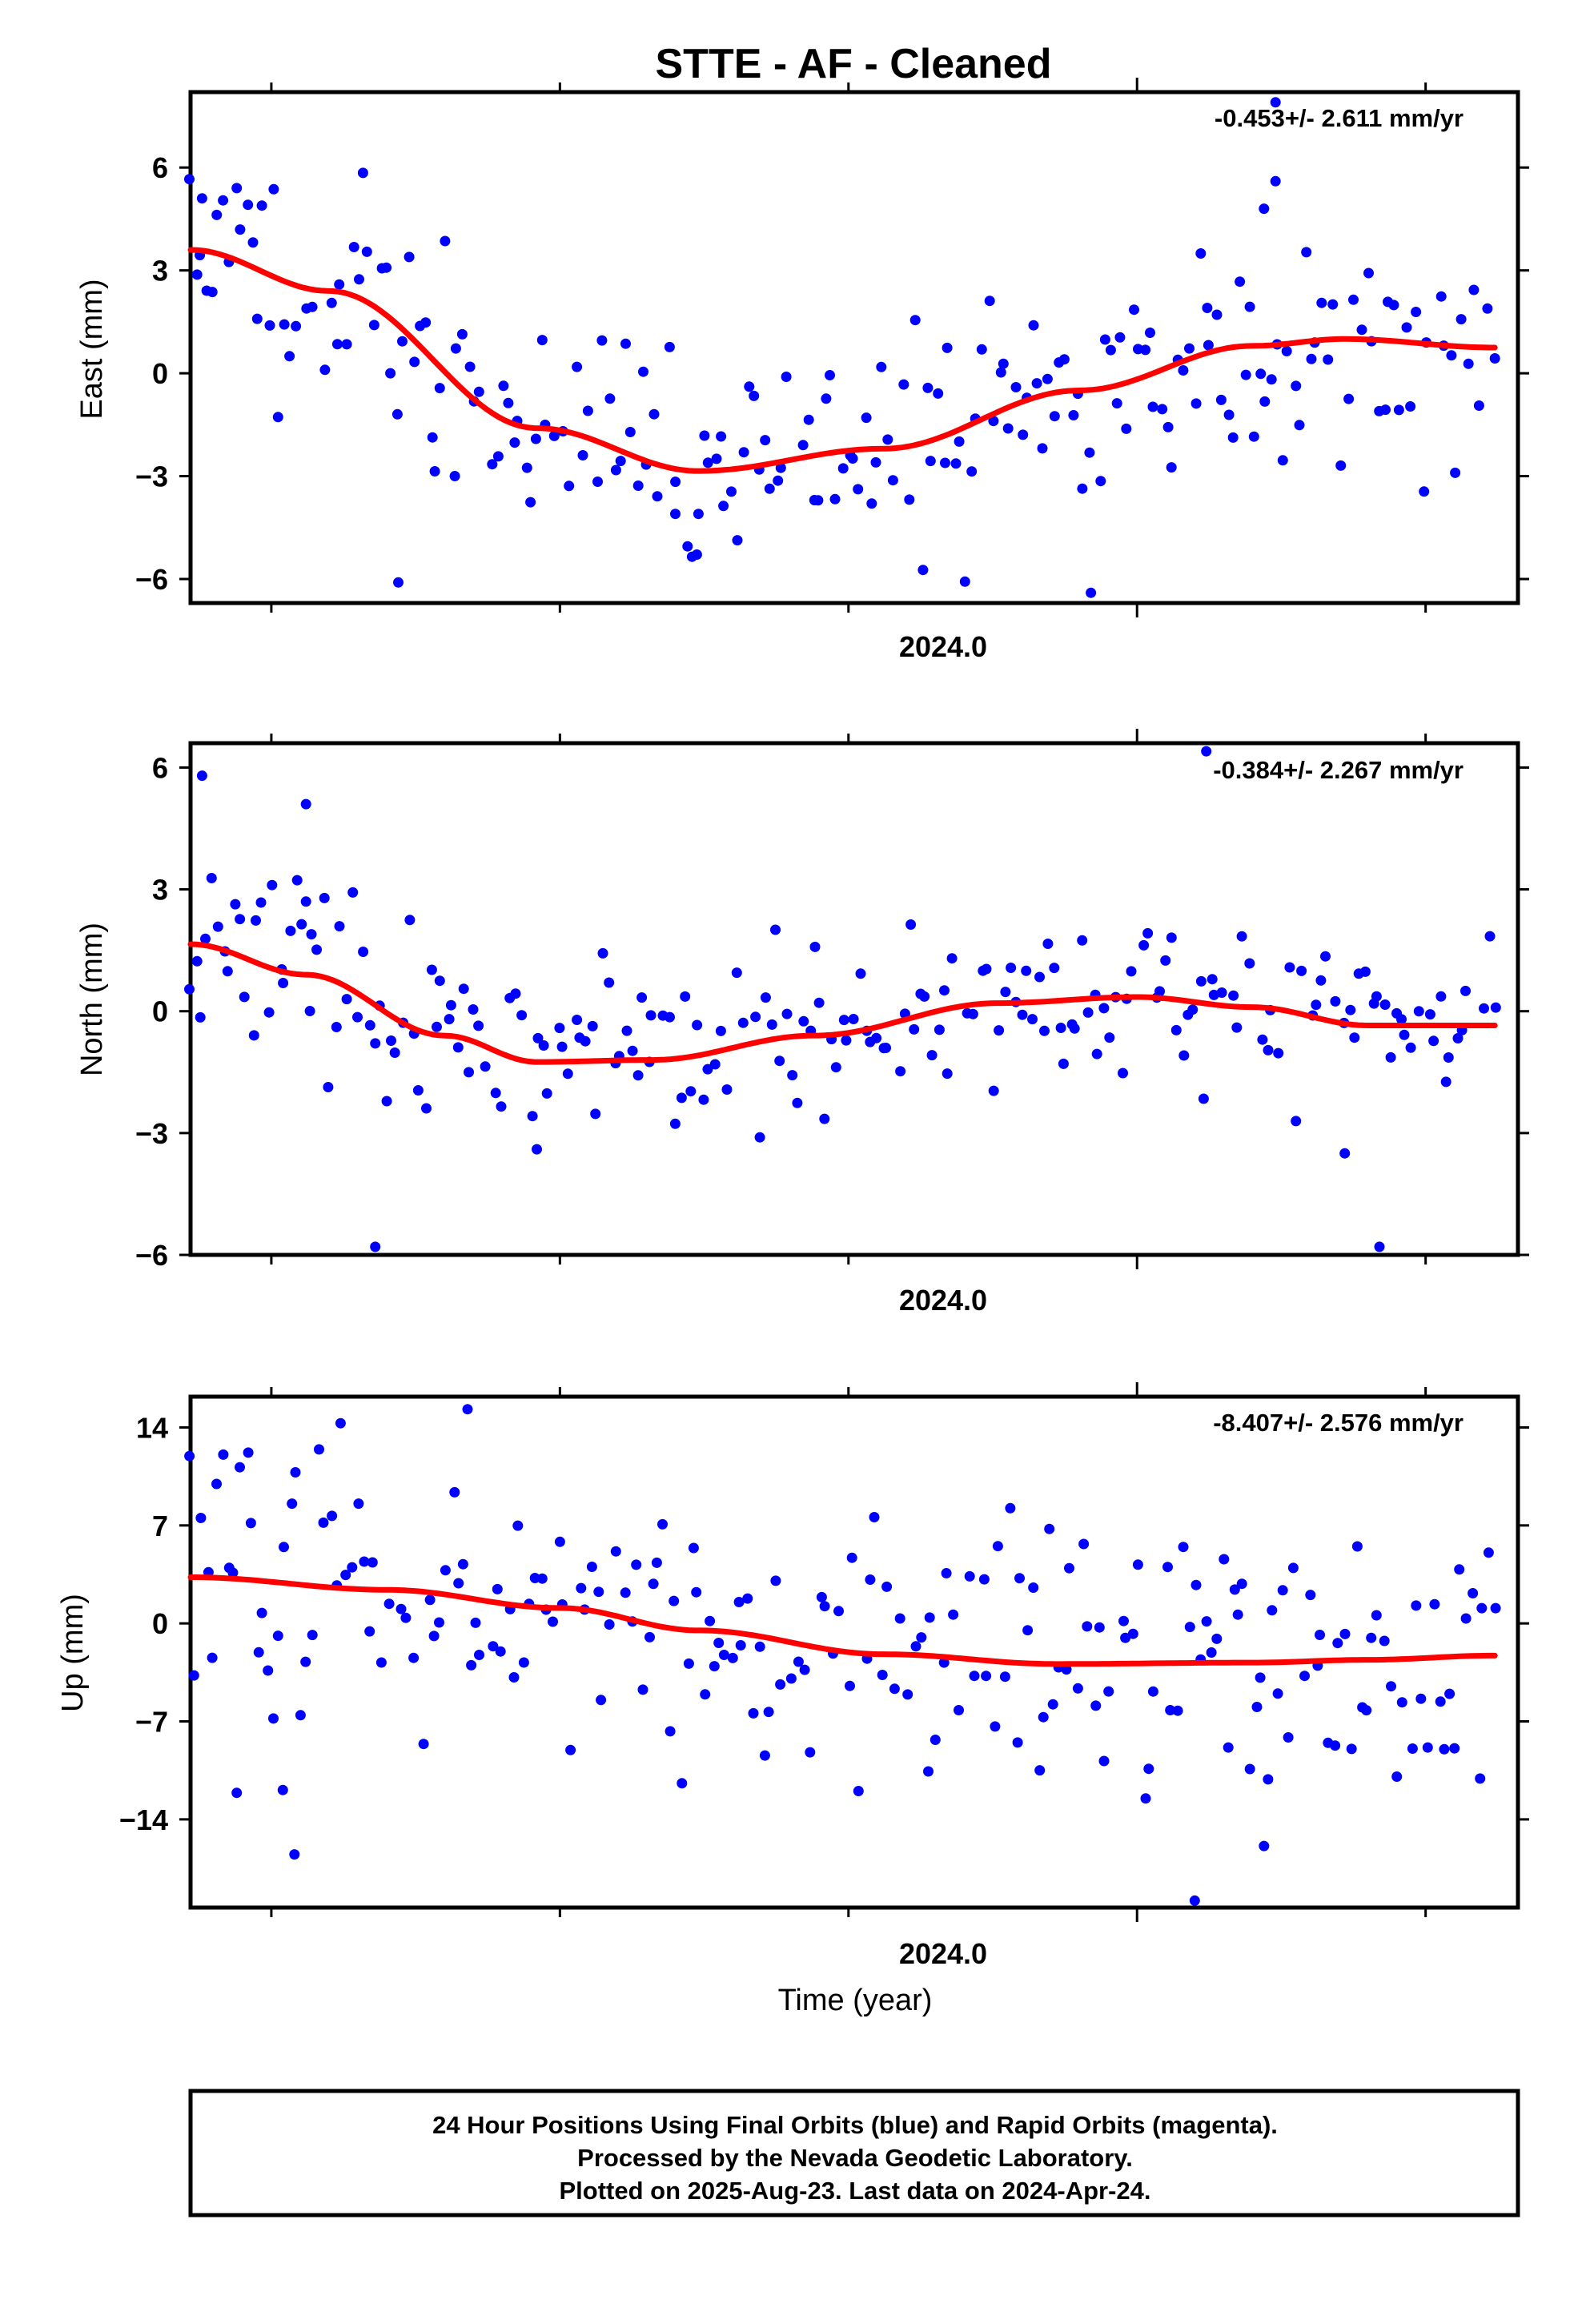 This screenshot has width=1582, height=2324. What do you see at coordinates (151, 1133) in the screenshot?
I see `panel-north-ytick-label: −3` at bounding box center [151, 1133].